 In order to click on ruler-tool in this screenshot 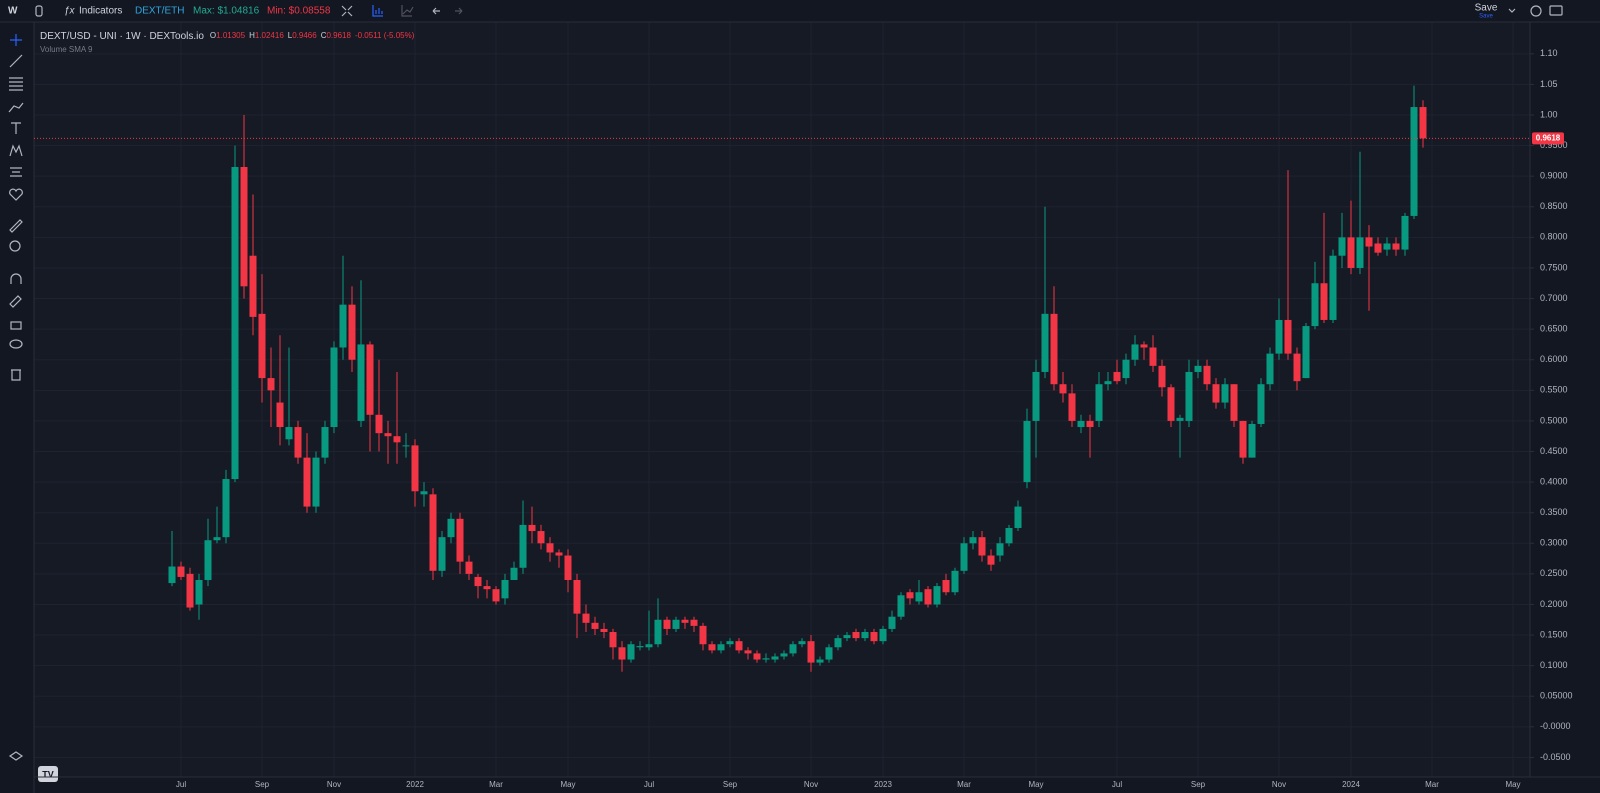, I will do `click(16, 226)`.